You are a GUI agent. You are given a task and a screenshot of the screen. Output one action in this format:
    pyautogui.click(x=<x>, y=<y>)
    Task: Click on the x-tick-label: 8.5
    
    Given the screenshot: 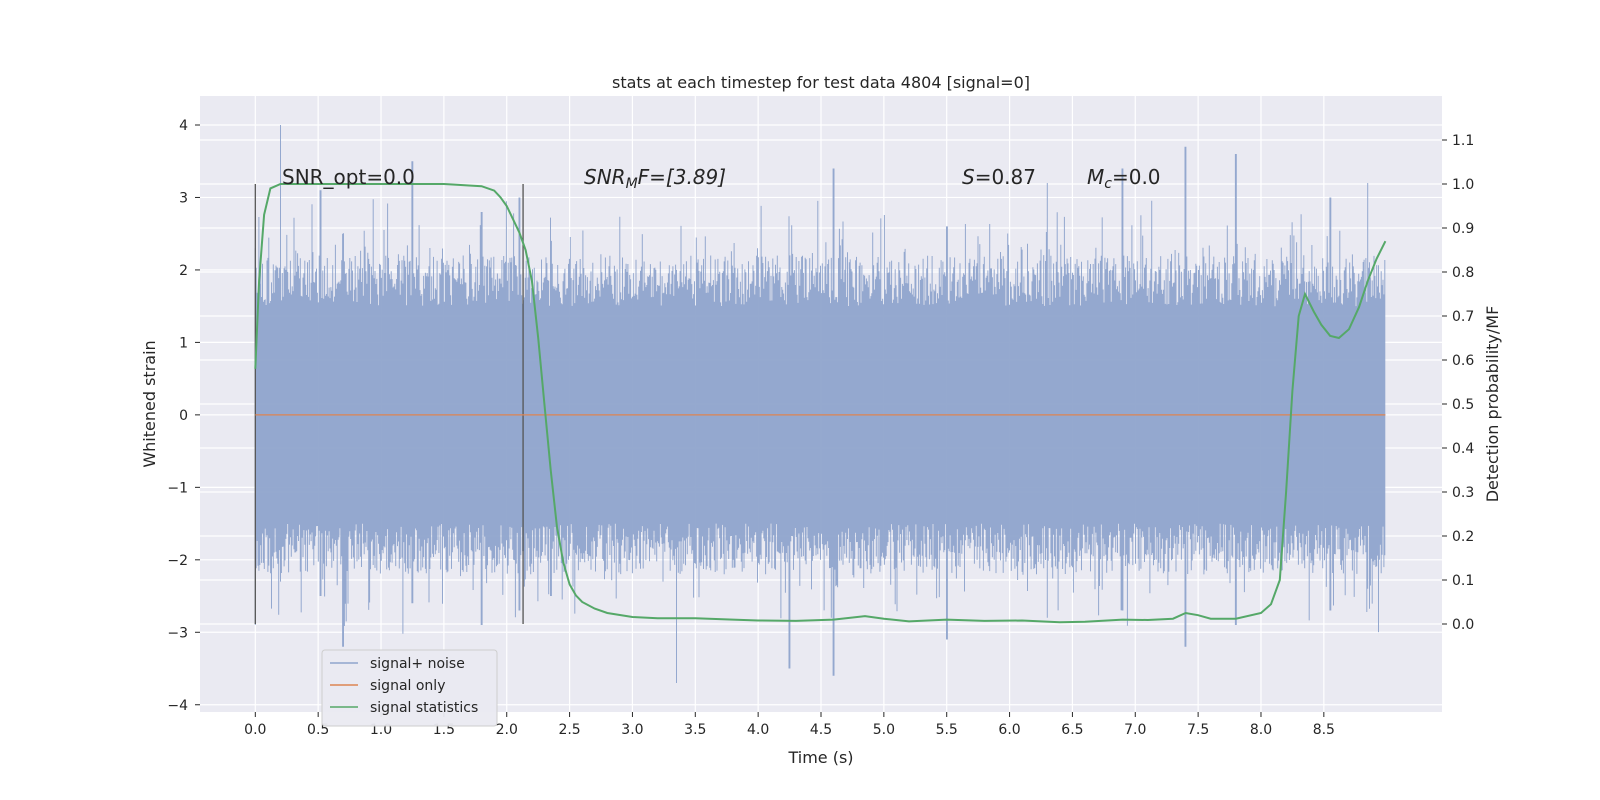 What is the action you would take?
    pyautogui.click(x=1324, y=730)
    